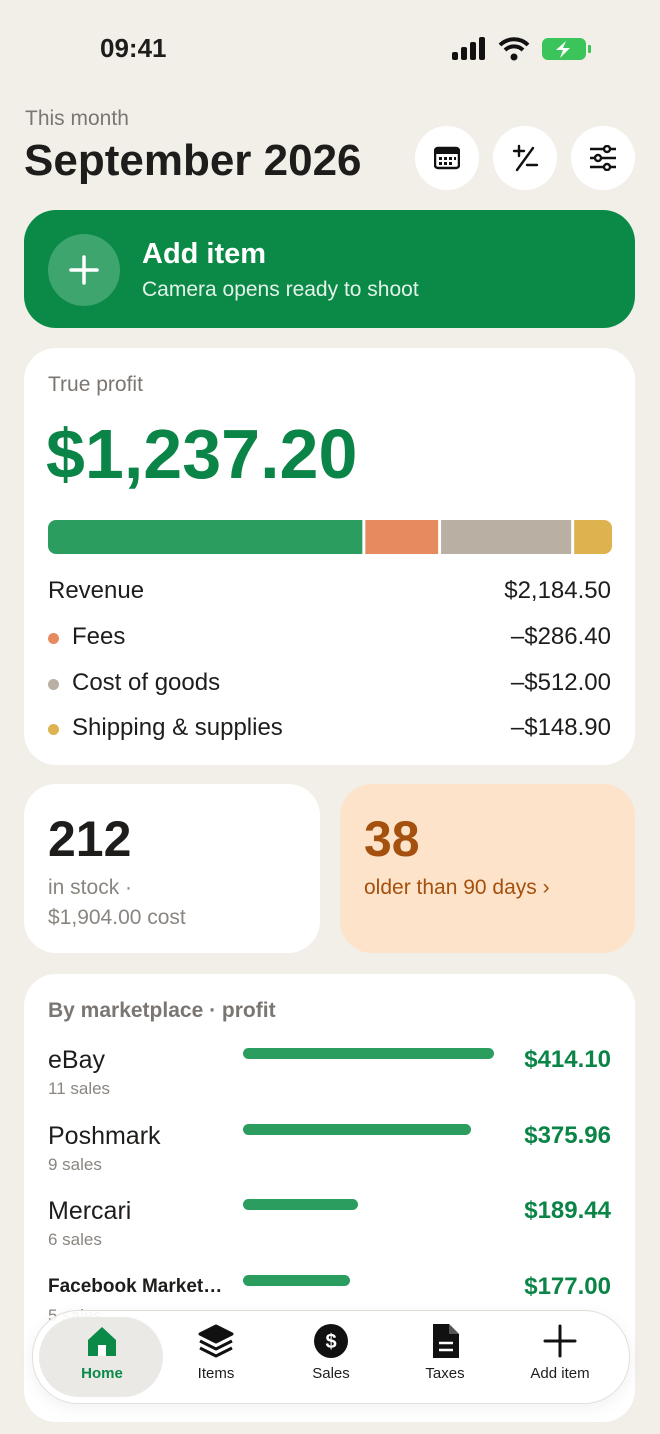  Describe the element at coordinates (102, 1373) in the screenshot. I see `tab-label: Home` at that location.